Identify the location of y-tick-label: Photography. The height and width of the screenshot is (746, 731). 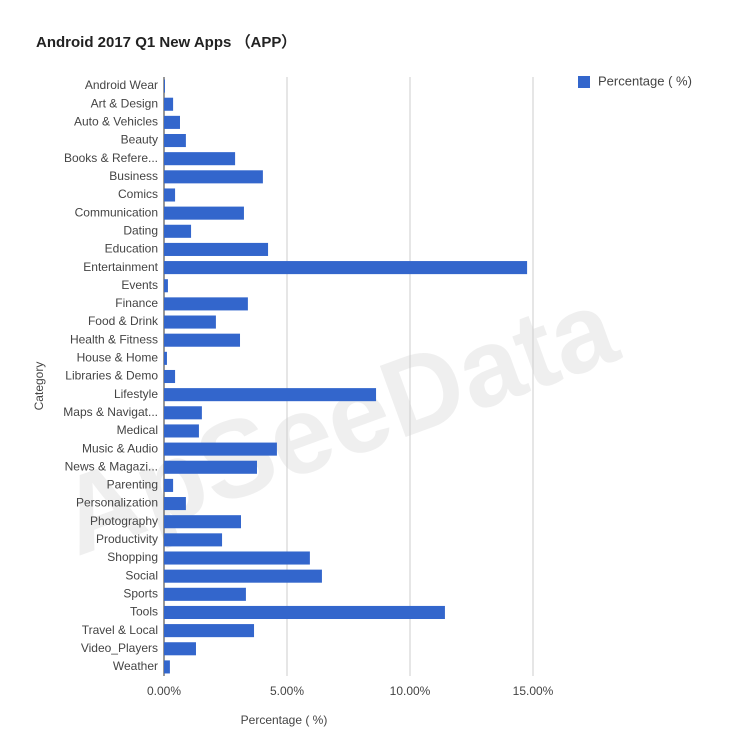
(124, 521).